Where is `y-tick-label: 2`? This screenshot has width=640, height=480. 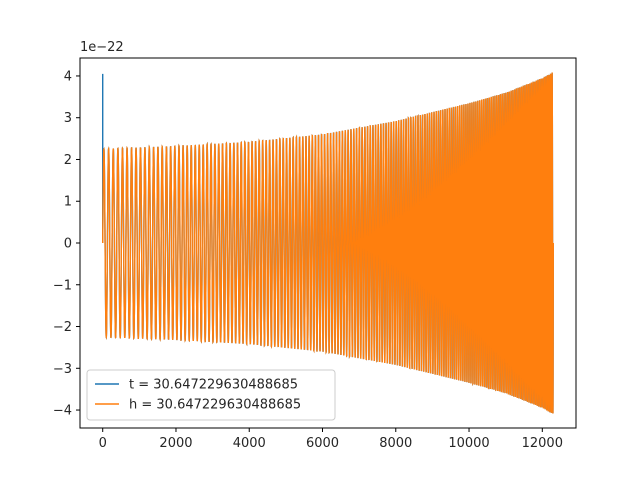
y-tick-label: 2 is located at coordinates (68, 160).